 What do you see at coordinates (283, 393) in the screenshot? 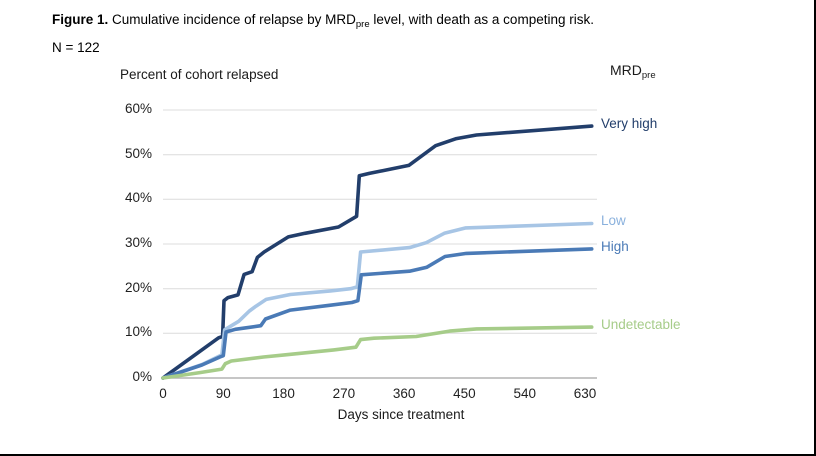
I see `x-tick-label: 180` at bounding box center [283, 393].